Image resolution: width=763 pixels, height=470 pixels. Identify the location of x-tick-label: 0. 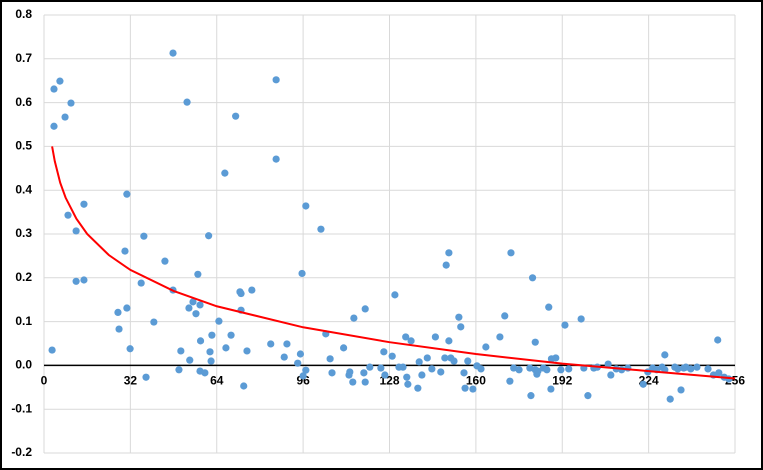
(44, 381).